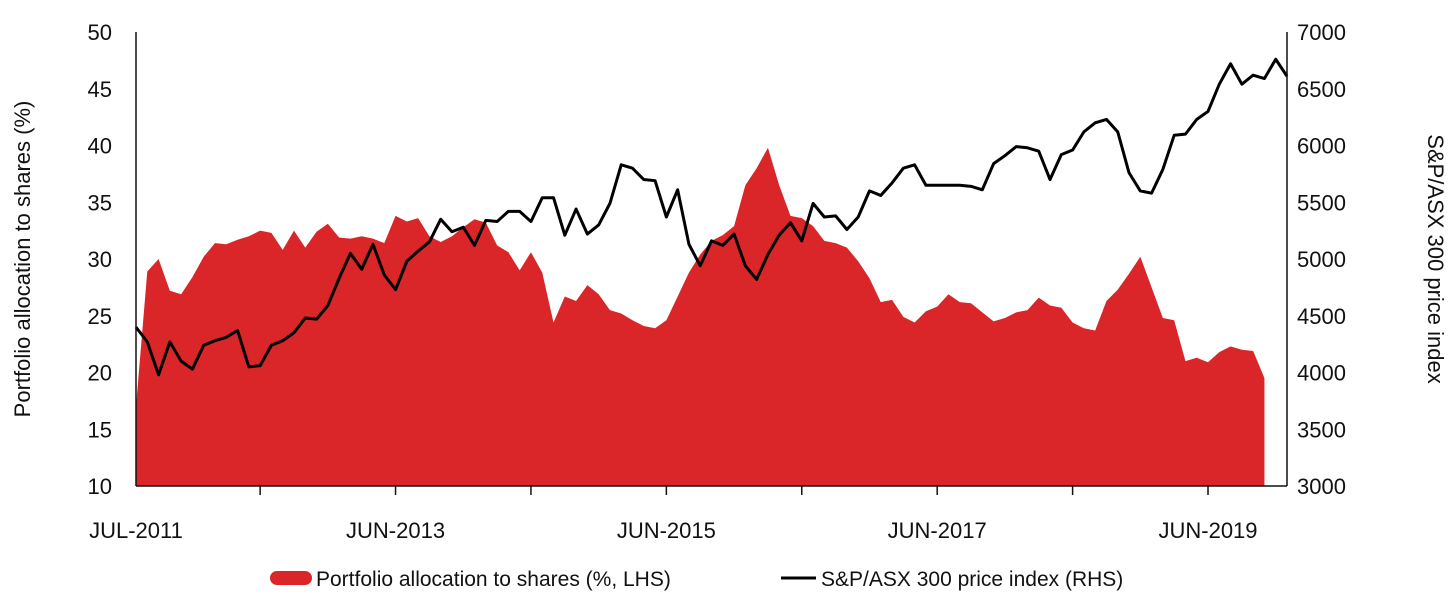 The height and width of the screenshot is (603, 1453). I want to click on left-tick-label-40: 40, so click(100, 146).